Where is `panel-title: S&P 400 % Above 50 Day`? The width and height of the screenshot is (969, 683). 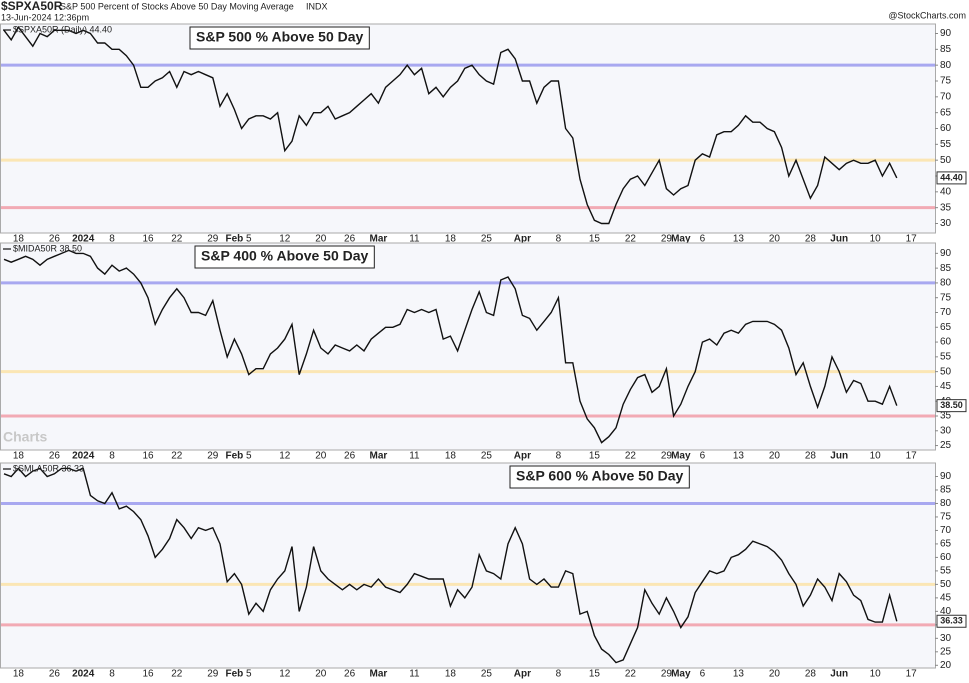 panel-title: S&P 400 % Above 50 Day is located at coordinates (285, 256).